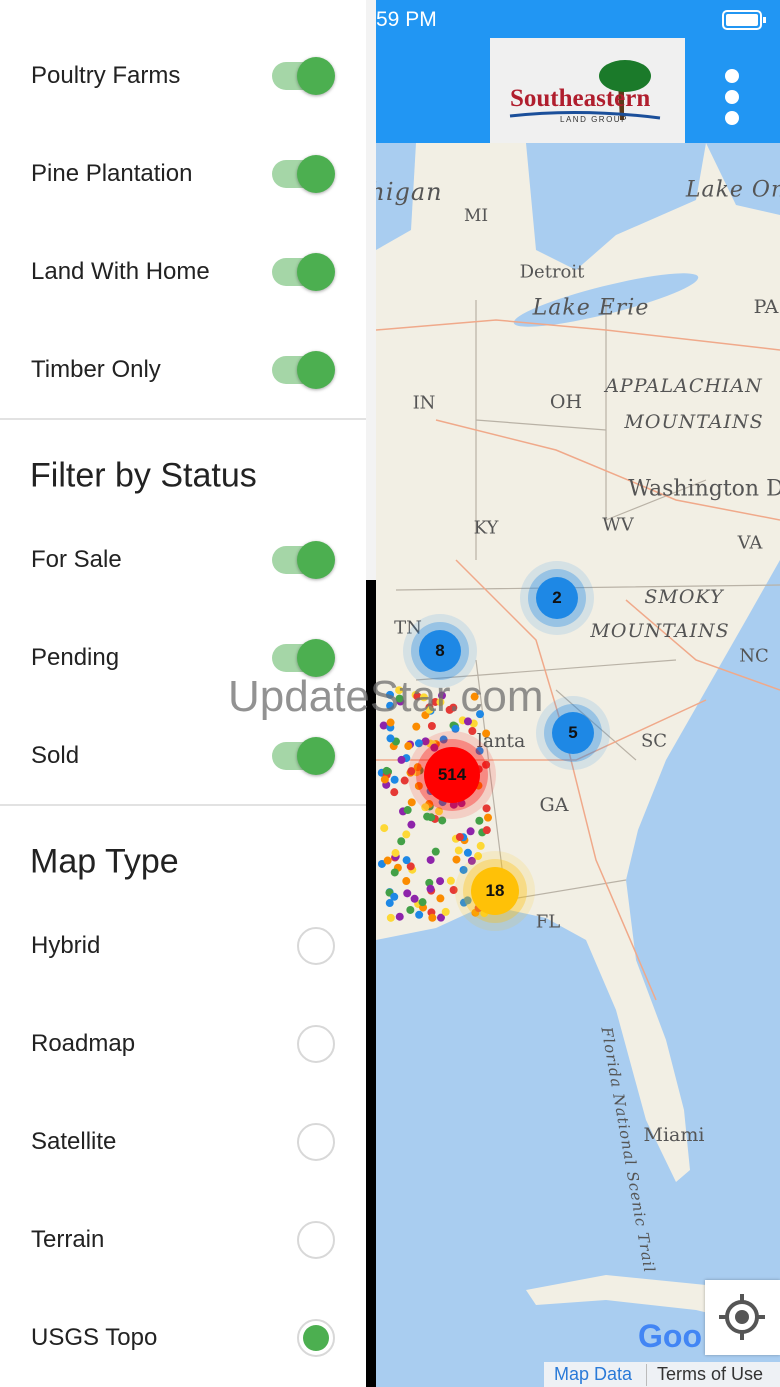  What do you see at coordinates (55, 755) in the screenshot?
I see `status-label: Sold` at bounding box center [55, 755].